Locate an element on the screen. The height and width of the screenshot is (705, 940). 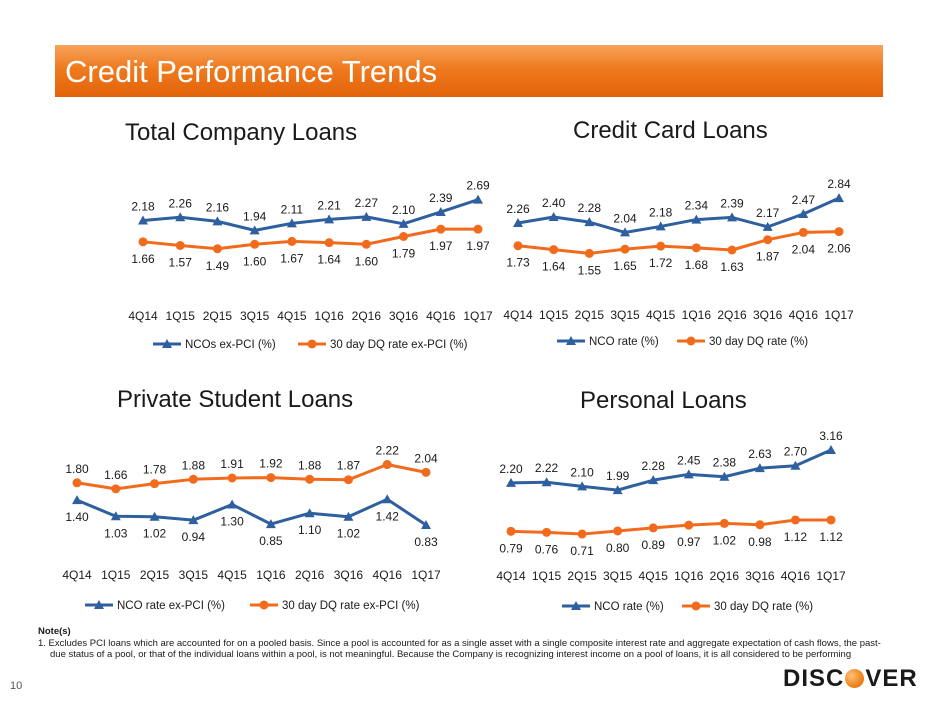
legend-label: NCOs ex-PCI (%) is located at coordinates (230, 345).